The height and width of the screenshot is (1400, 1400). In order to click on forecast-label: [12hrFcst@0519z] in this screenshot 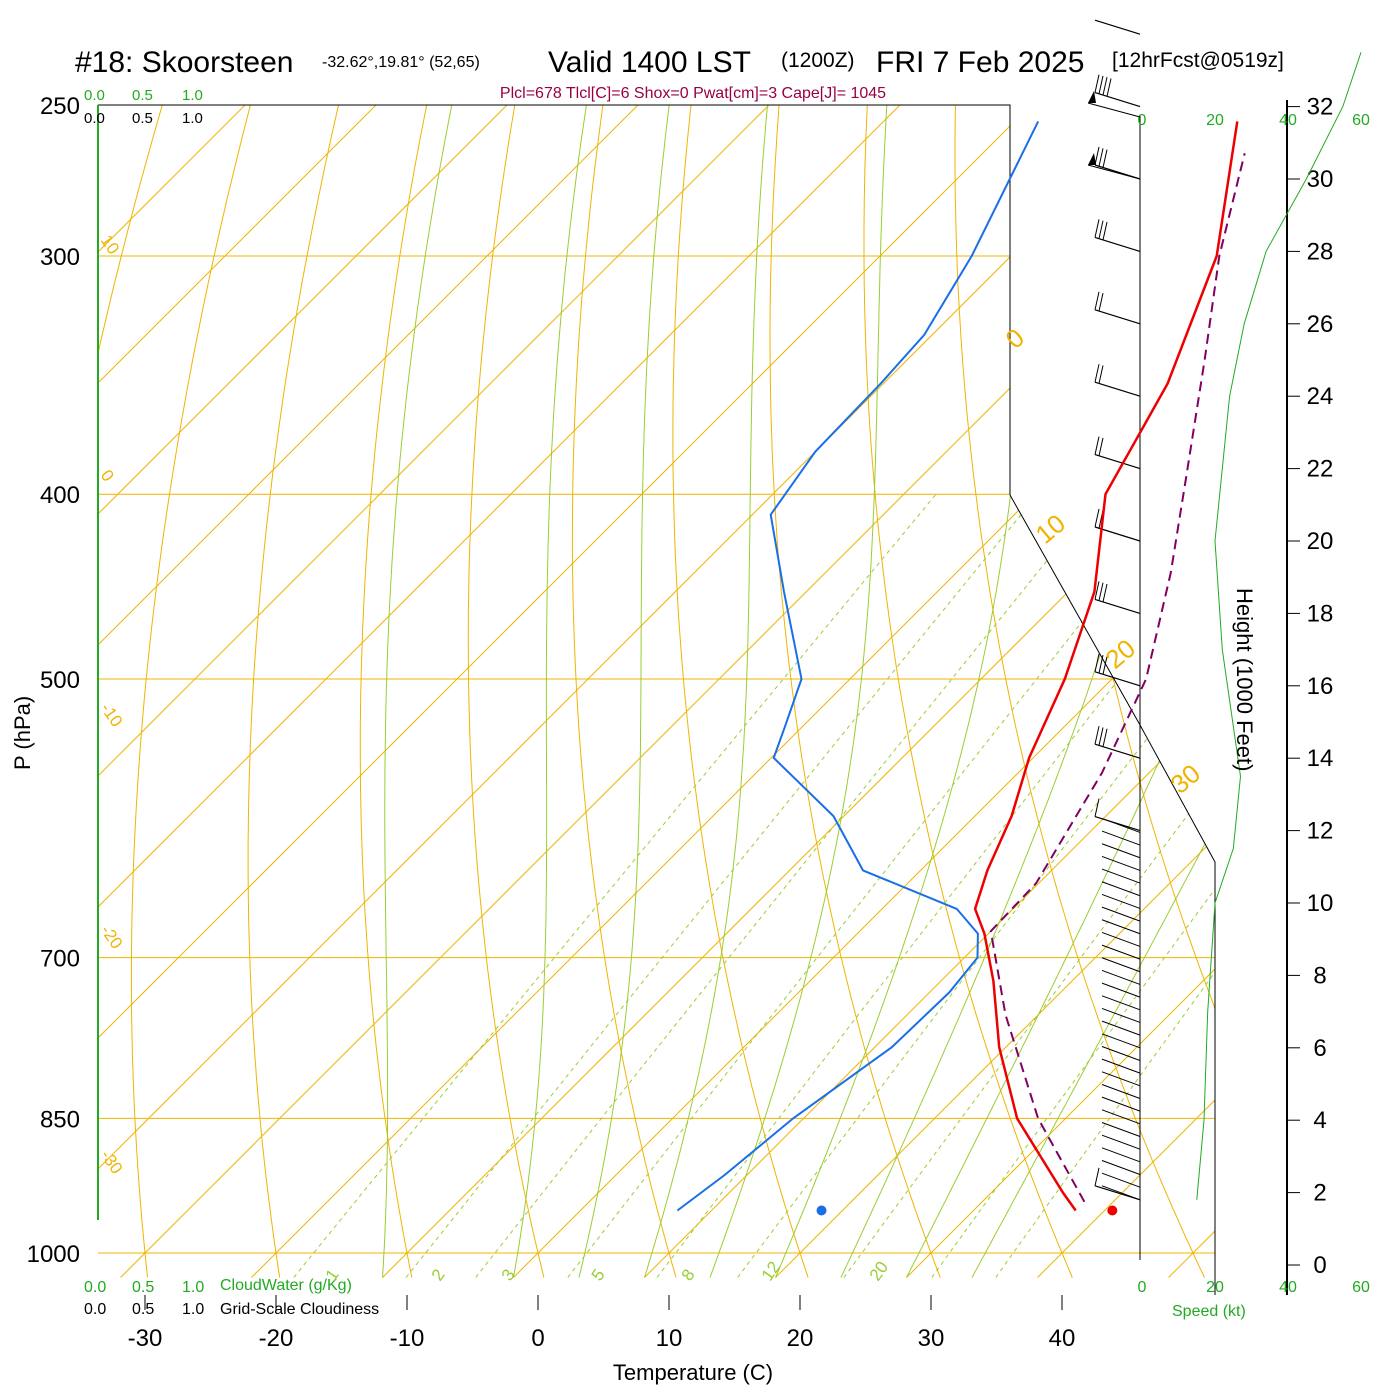, I will do `click(1198, 60)`.